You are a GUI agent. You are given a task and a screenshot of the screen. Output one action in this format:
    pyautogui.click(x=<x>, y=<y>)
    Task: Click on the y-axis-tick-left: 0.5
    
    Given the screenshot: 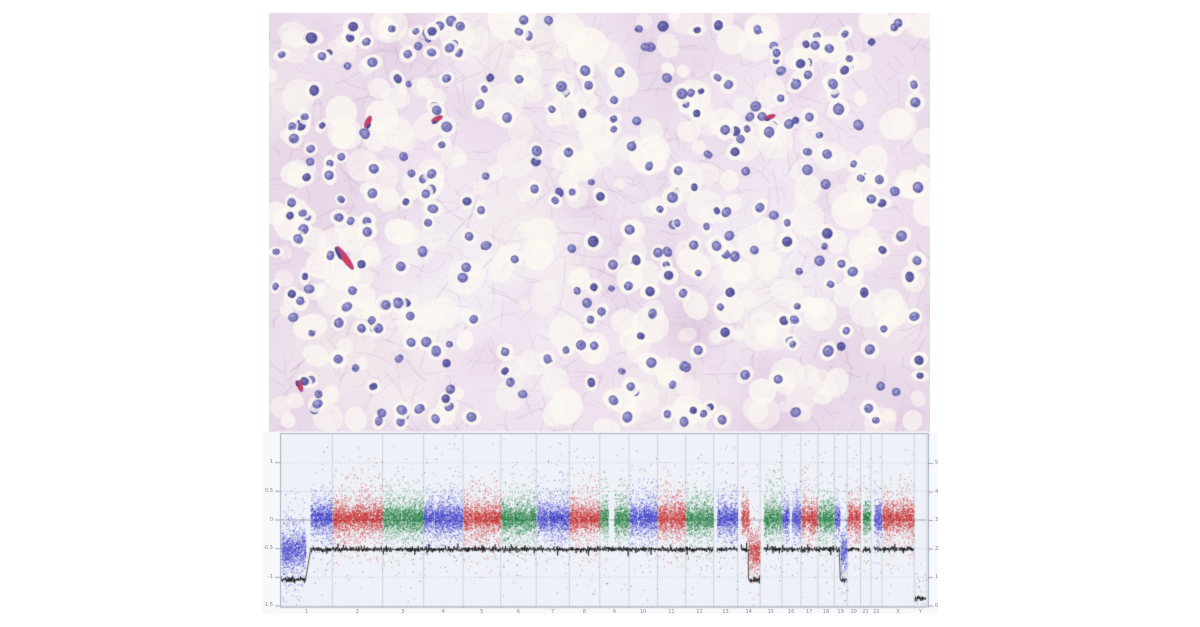 What is the action you would take?
    pyautogui.click(x=269, y=490)
    